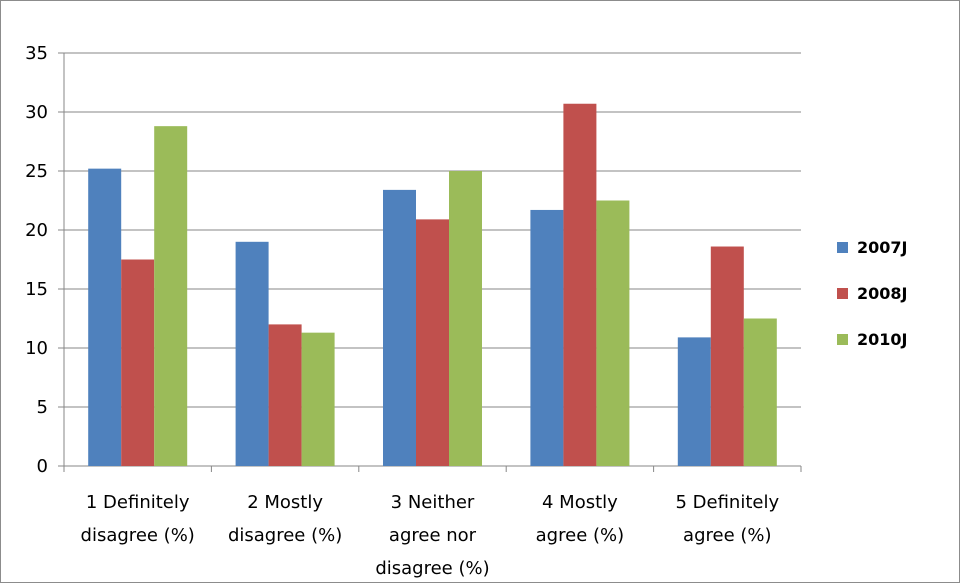 This screenshot has width=960, height=583. I want to click on x-category-label-line: 4 Mostly, so click(580, 502).